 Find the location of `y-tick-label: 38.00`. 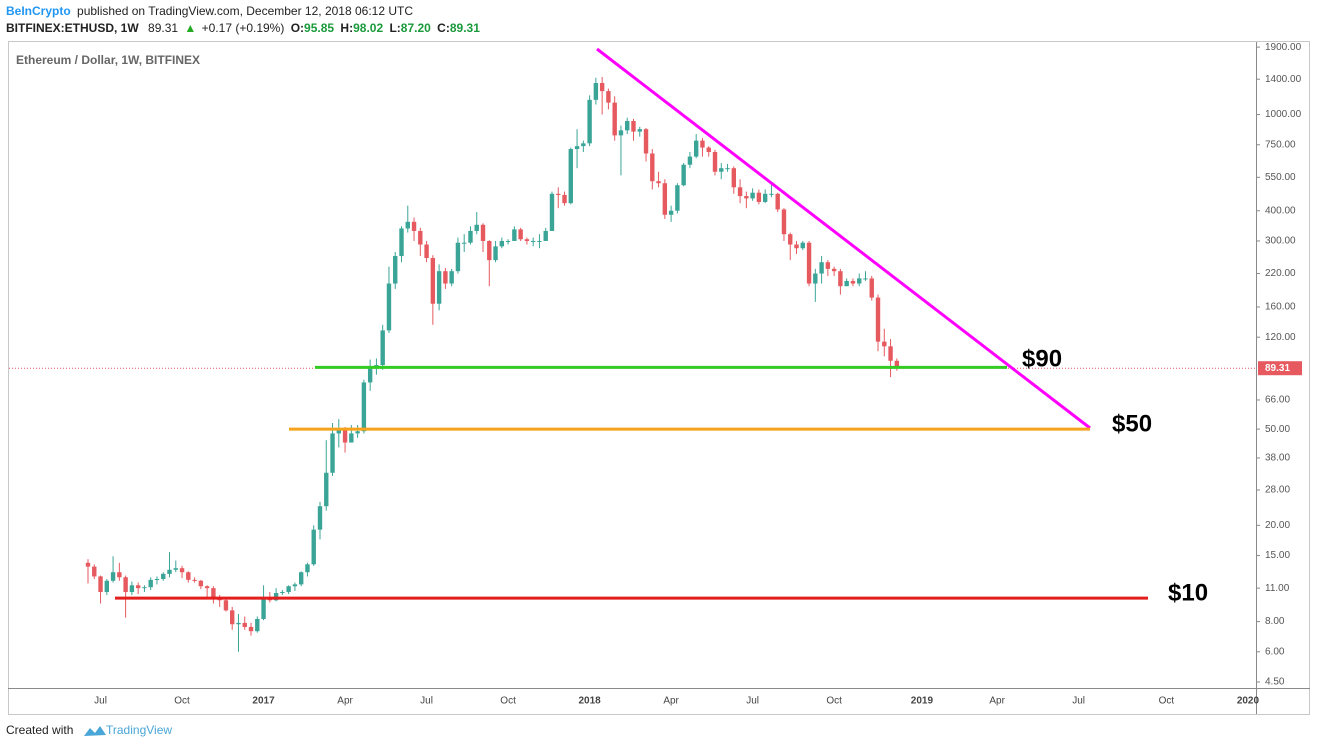

y-tick-label: 38.00 is located at coordinates (1277, 458).